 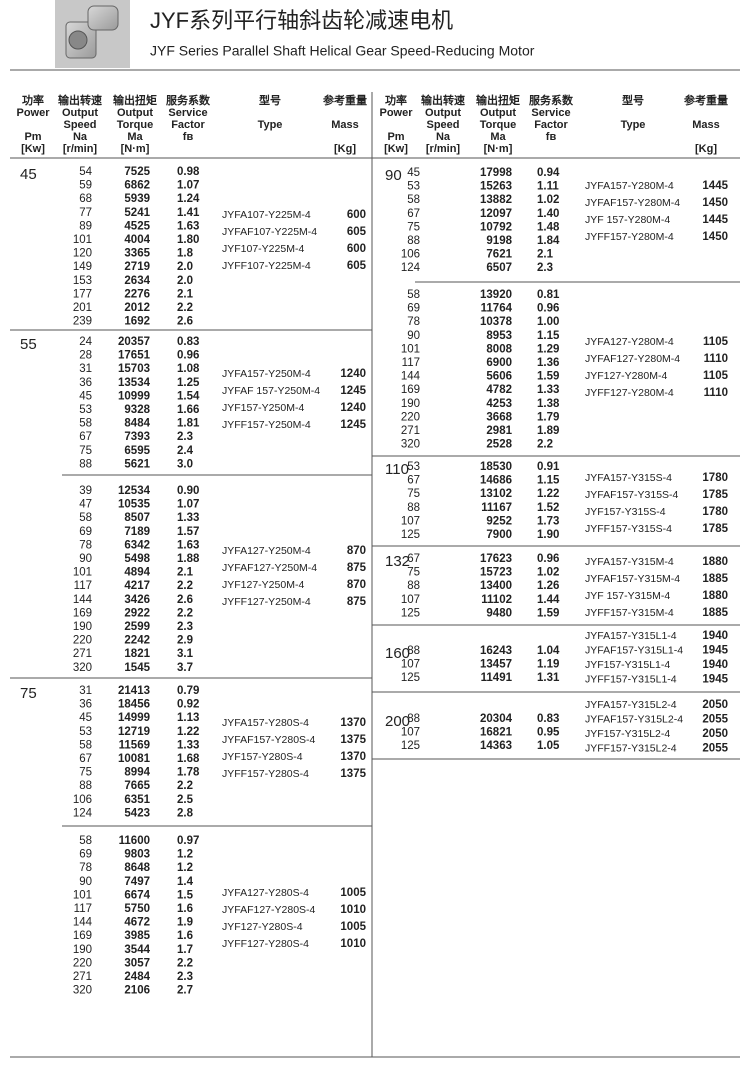 What do you see at coordinates (716, 393) in the screenshot?
I see `model-mass: 1110` at bounding box center [716, 393].